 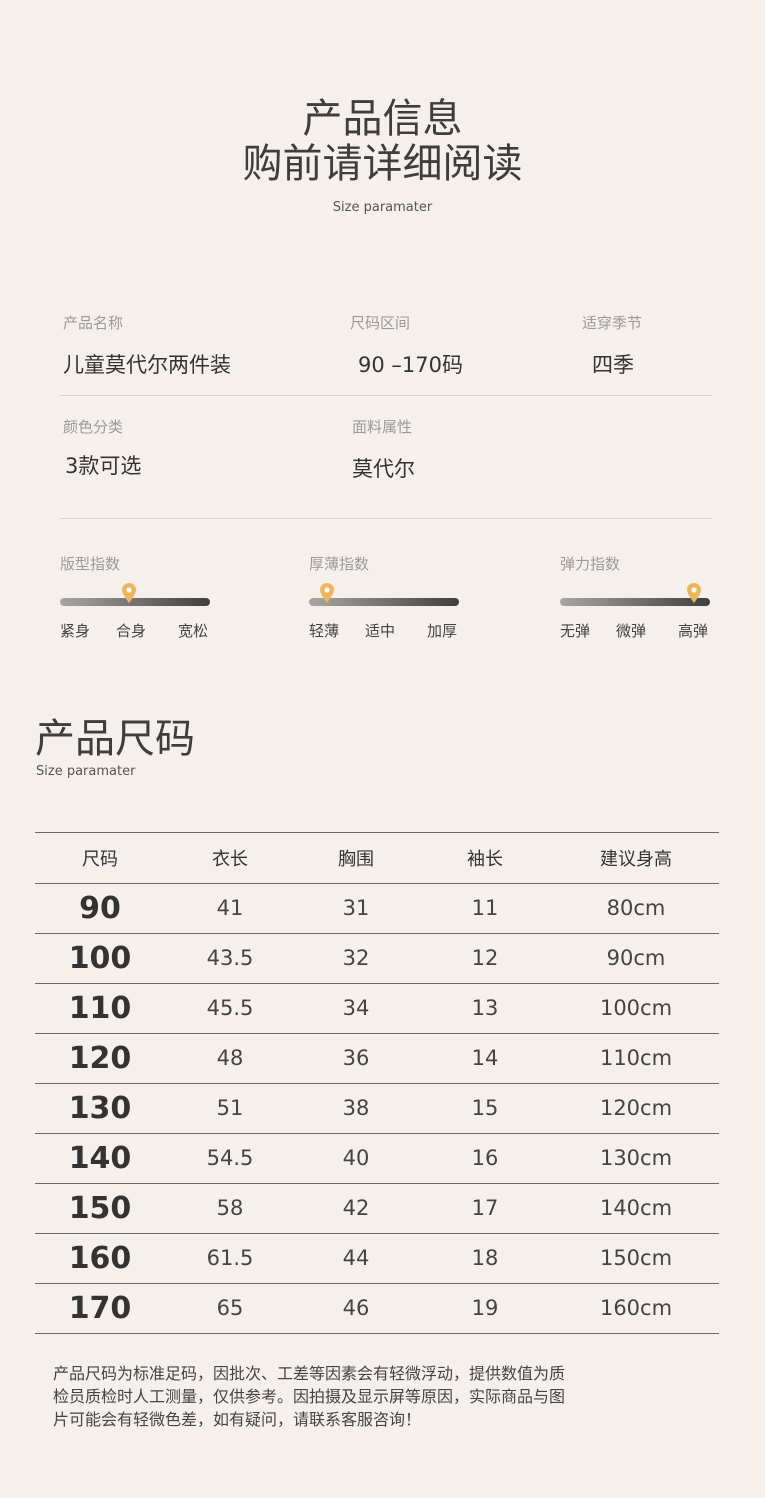 What do you see at coordinates (636, 958) in the screenshot?
I see `table-cell: 90cm` at bounding box center [636, 958].